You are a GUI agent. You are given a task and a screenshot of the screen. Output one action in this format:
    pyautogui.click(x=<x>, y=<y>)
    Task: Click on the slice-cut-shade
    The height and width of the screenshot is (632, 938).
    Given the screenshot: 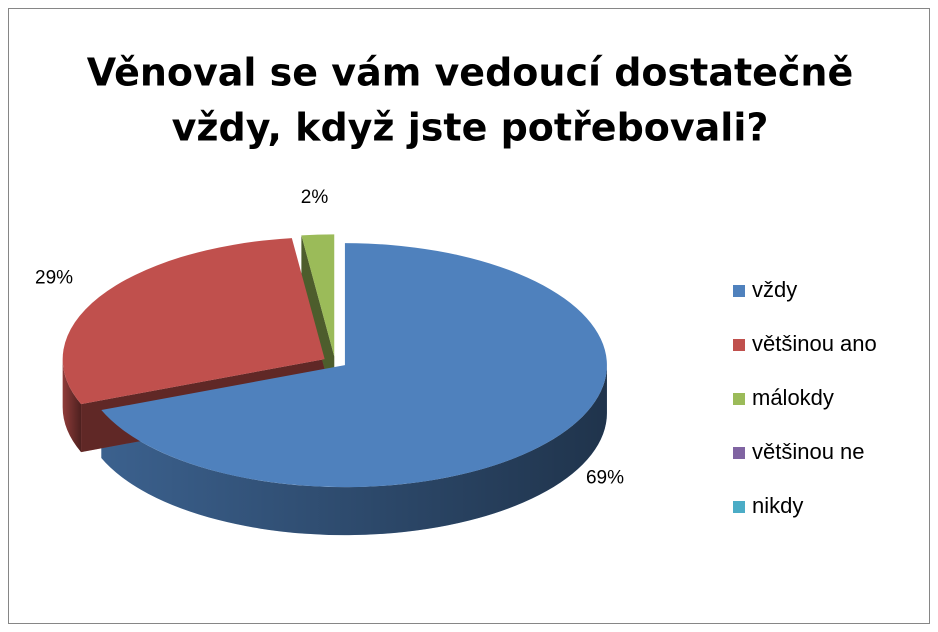 What is the action you would take?
    pyautogui.click(x=318, y=320)
    